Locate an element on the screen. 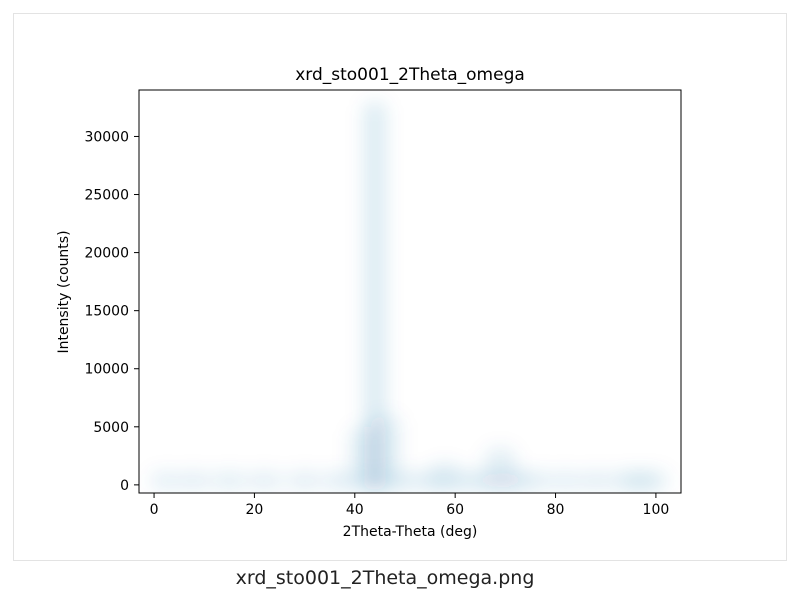  y-tick-label: 10000 is located at coordinates (106, 370).